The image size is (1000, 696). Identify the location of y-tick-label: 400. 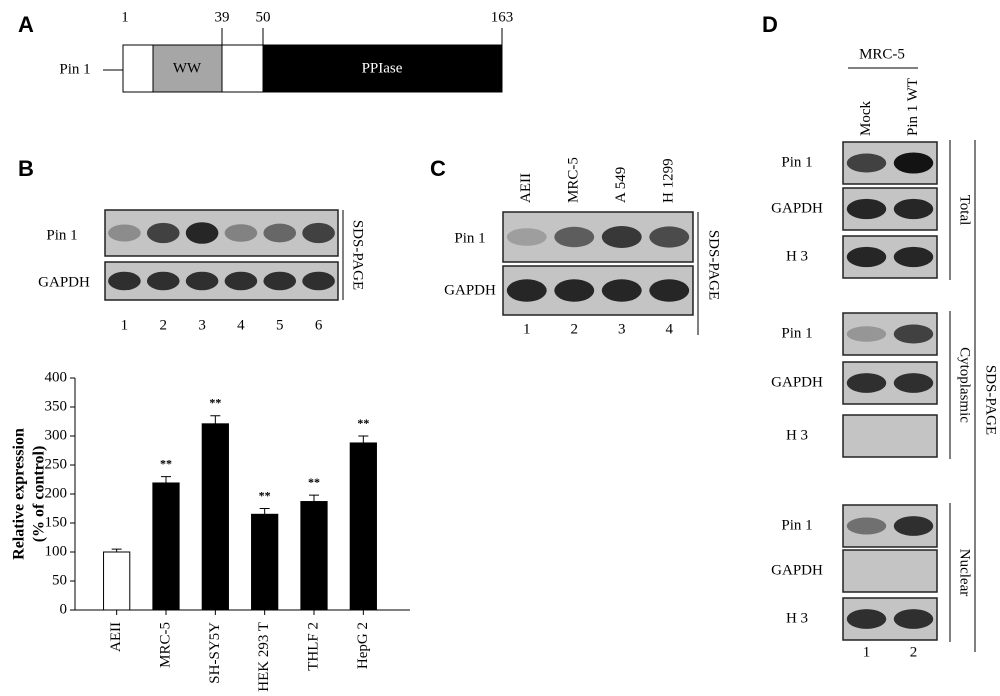
(56, 377).